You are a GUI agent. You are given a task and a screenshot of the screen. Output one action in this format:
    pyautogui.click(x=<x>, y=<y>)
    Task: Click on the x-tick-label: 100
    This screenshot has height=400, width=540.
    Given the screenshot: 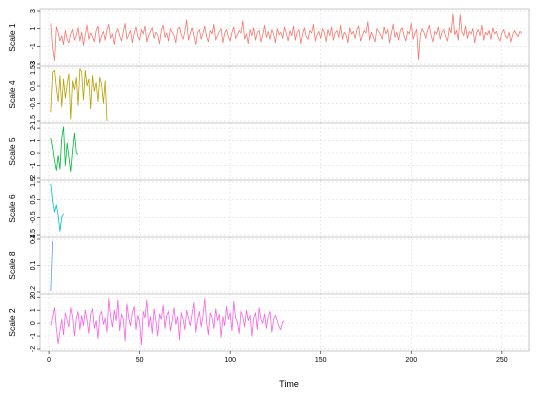 What is the action you would take?
    pyautogui.click(x=230, y=360)
    